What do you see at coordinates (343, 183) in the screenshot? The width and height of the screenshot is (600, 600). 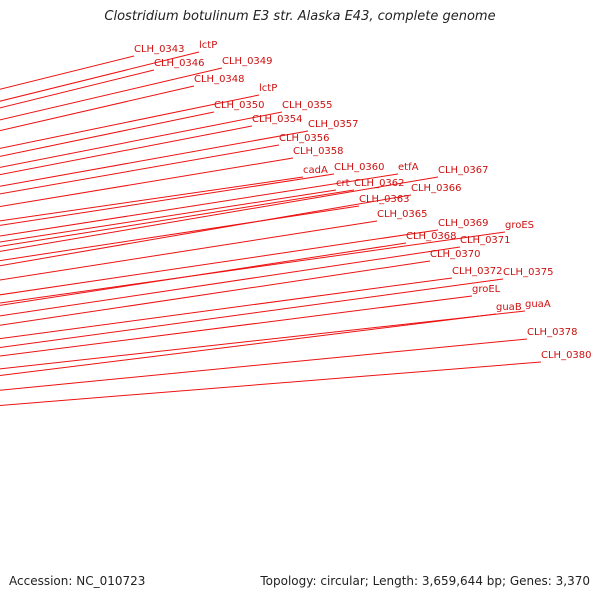 I see `gene-label: crt` at bounding box center [343, 183].